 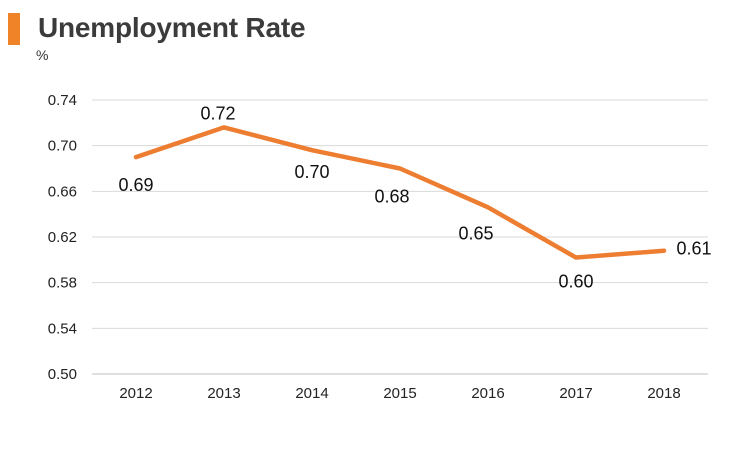 What do you see at coordinates (172, 27) in the screenshot?
I see `chart-title: Unemployment Rate` at bounding box center [172, 27].